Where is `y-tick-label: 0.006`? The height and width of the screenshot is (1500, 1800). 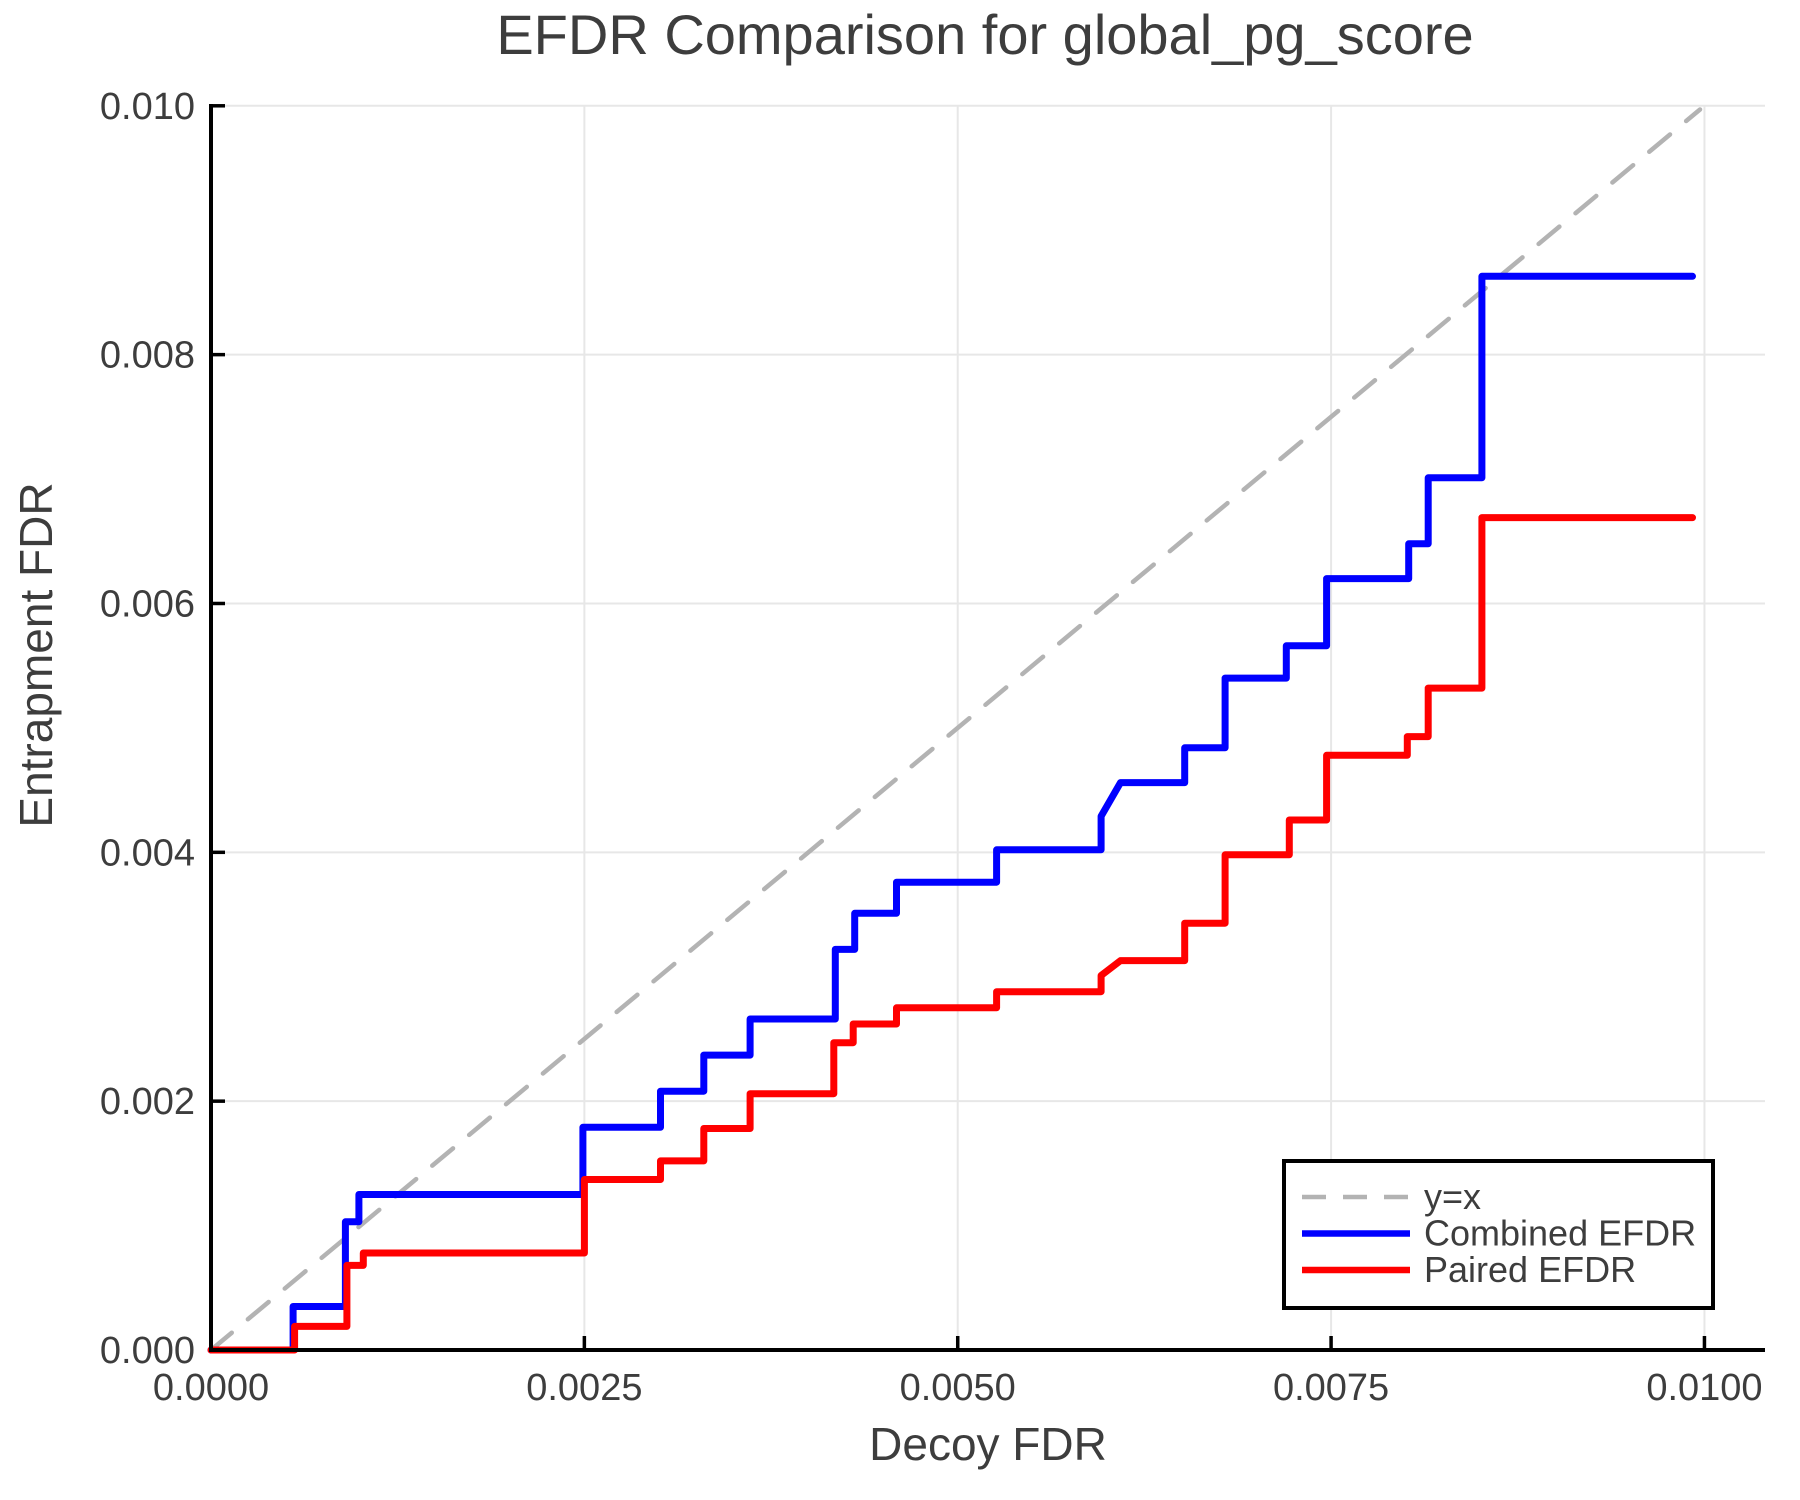 y-tick-label: 0.006 is located at coordinates (147, 604).